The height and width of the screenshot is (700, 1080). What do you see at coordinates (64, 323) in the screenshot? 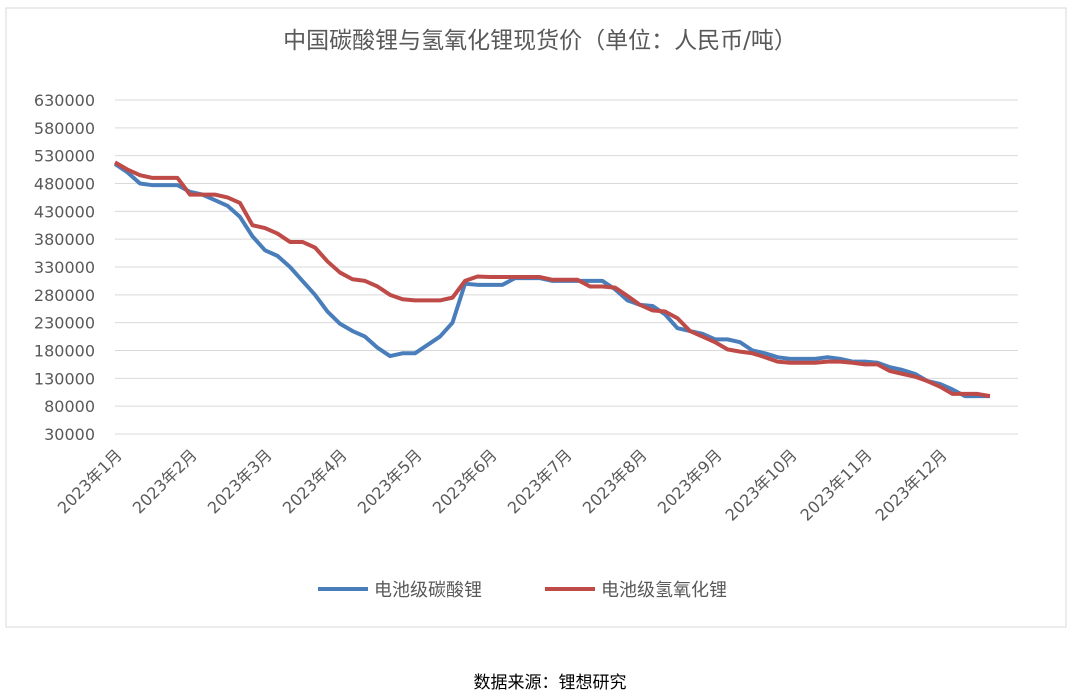
I see `y-tick-label: 230000` at bounding box center [64, 323].